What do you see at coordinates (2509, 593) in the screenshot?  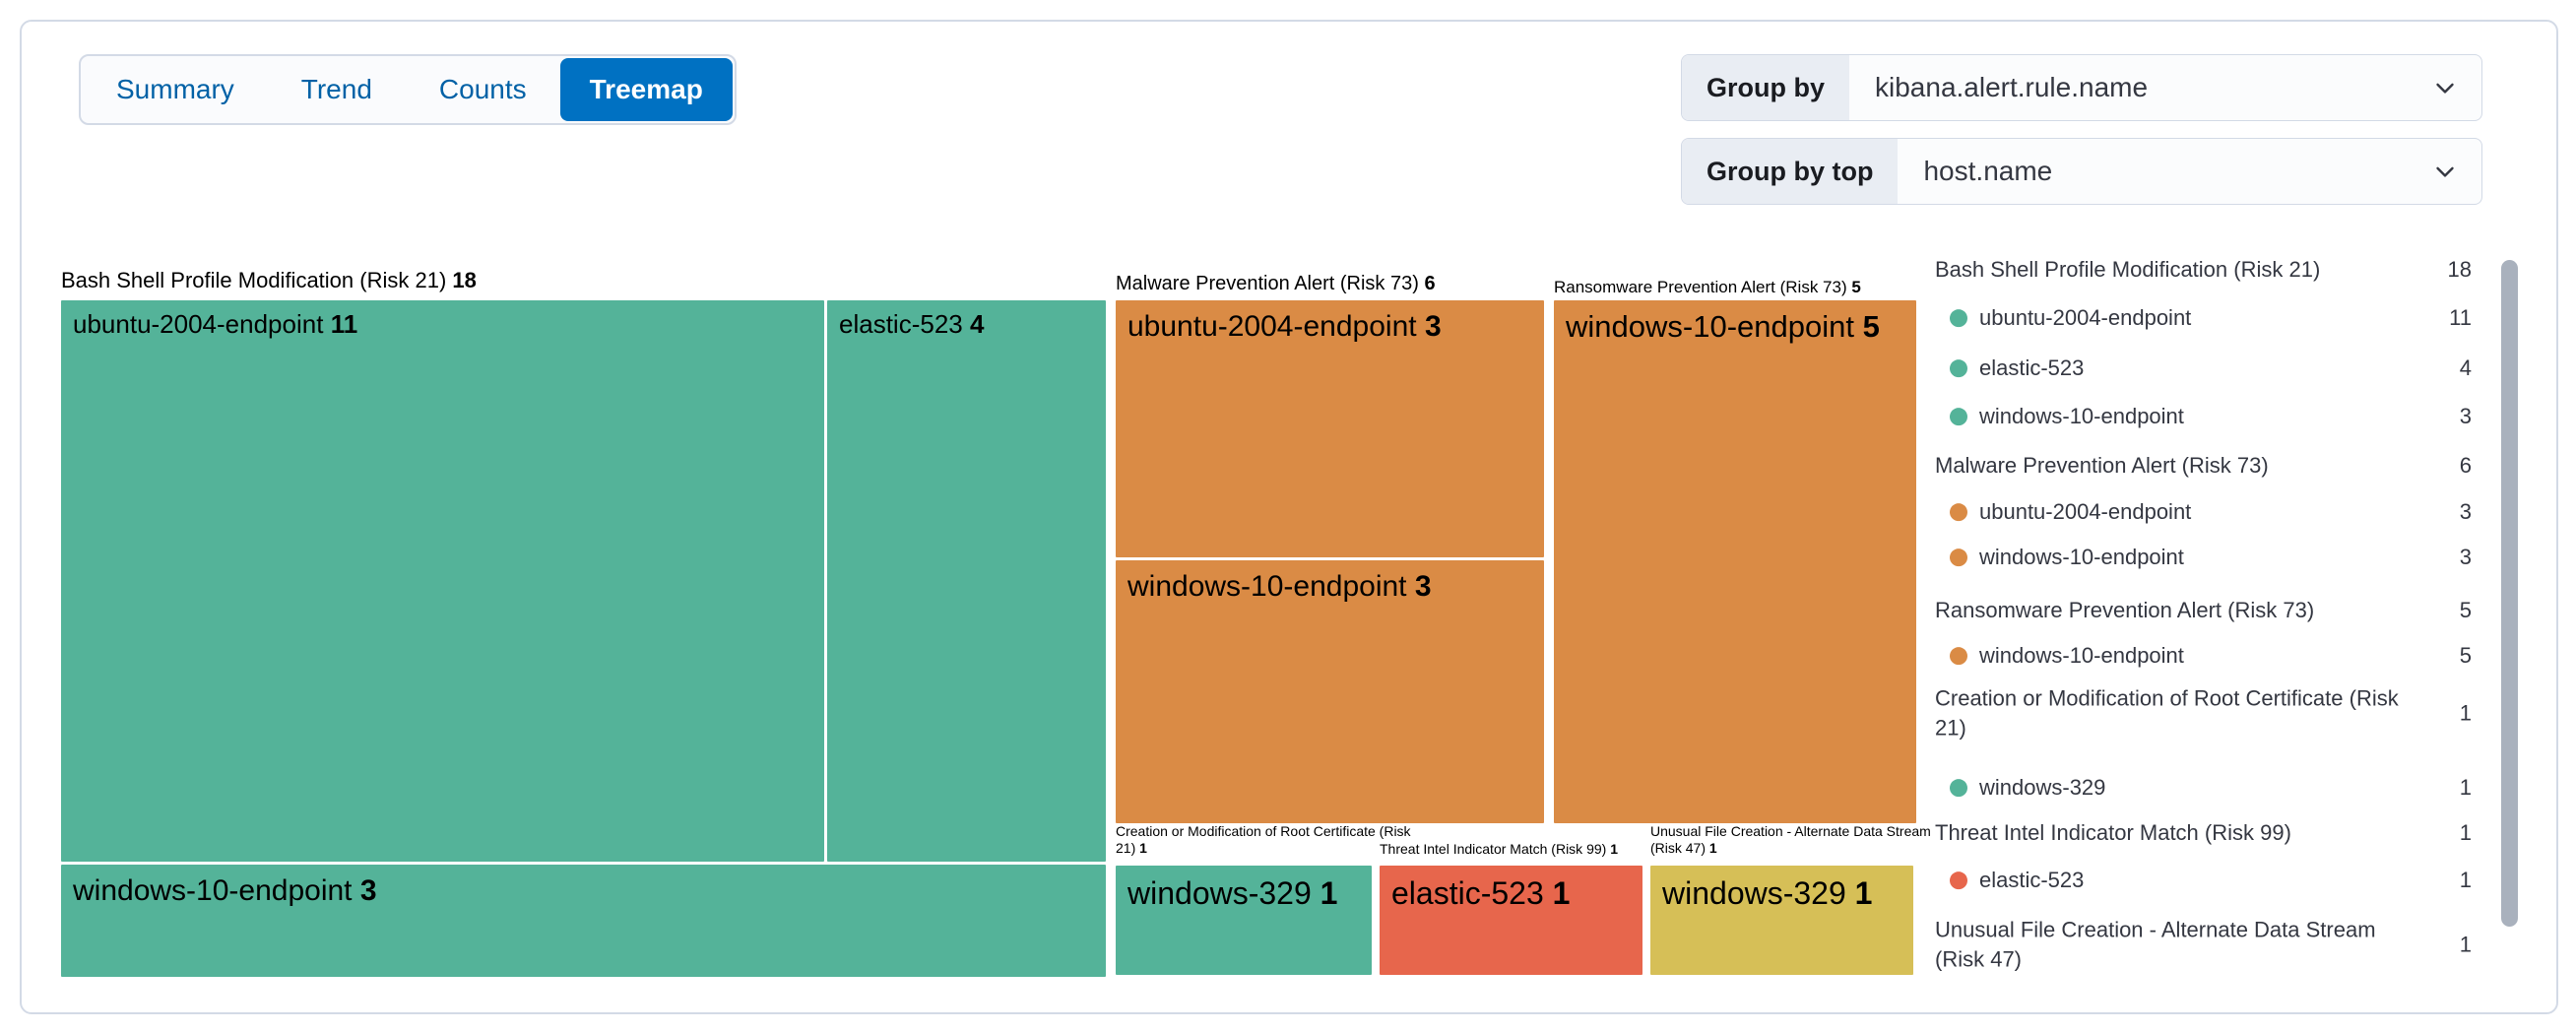 I see `legend-scrollbar-thumb` at bounding box center [2509, 593].